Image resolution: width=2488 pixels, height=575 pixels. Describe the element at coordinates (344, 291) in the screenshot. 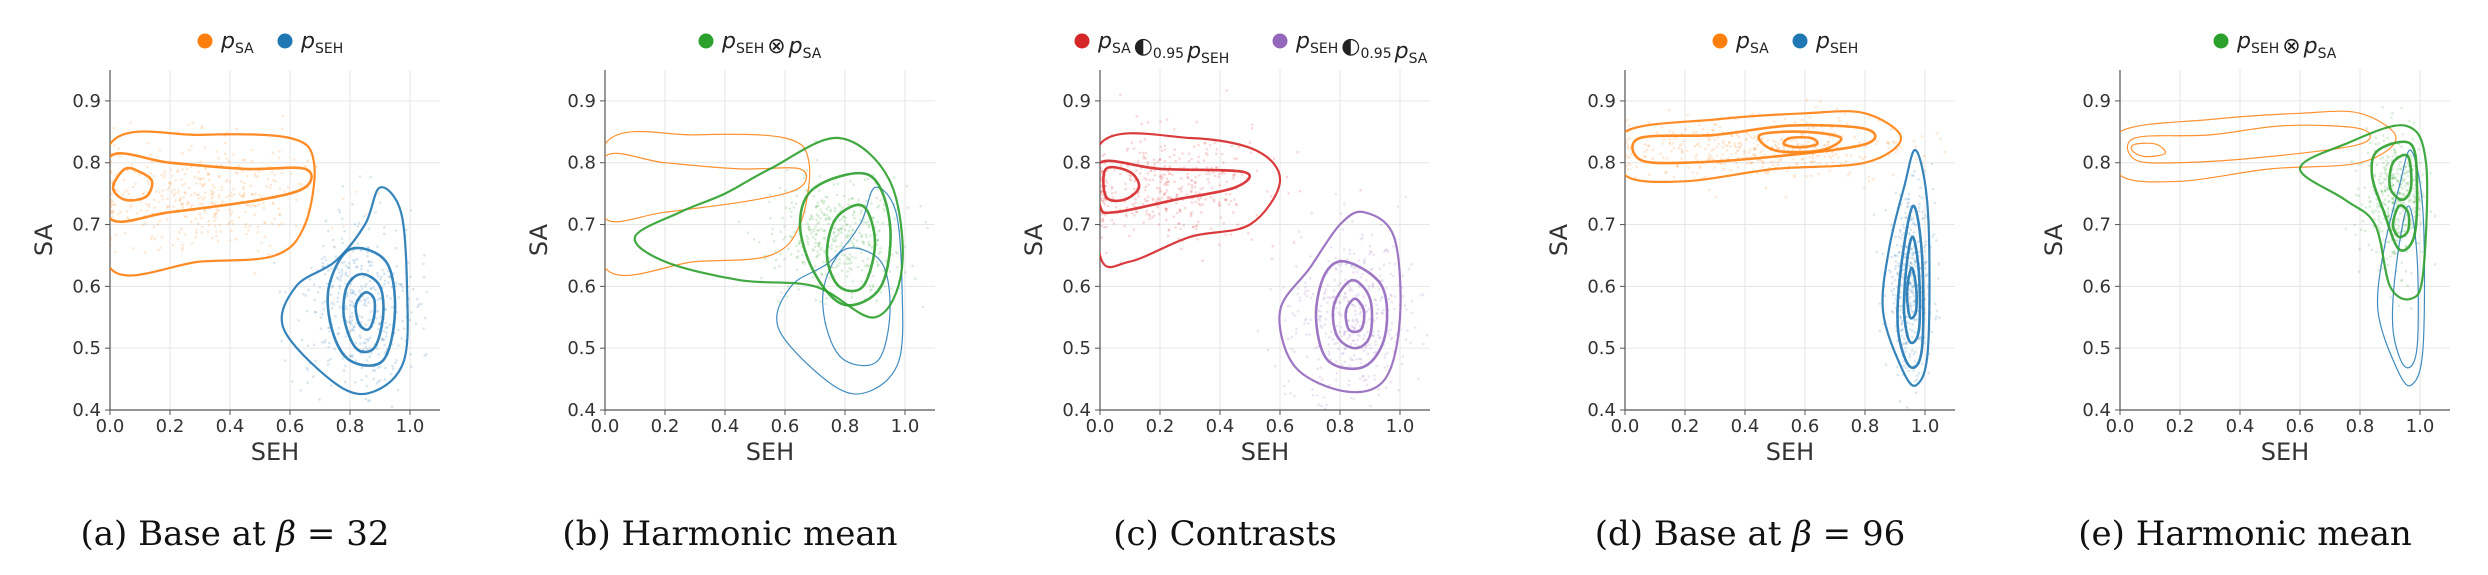

I see `contours-pseh` at that location.